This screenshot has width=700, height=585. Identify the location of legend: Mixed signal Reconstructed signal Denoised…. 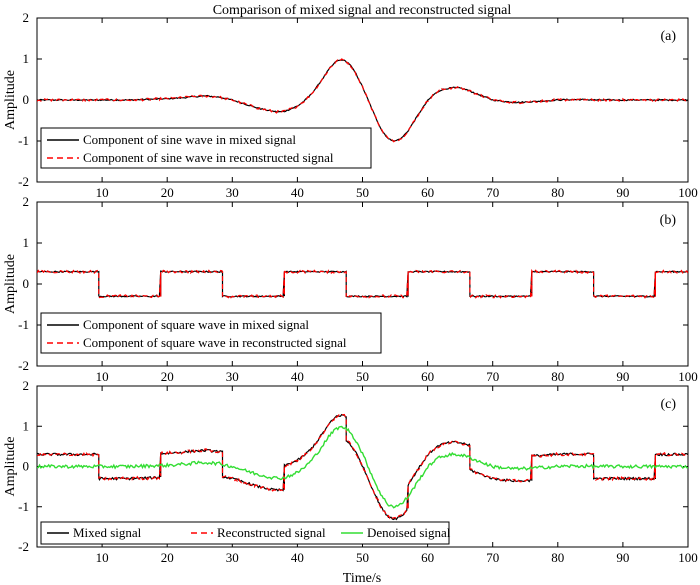
(245, 533).